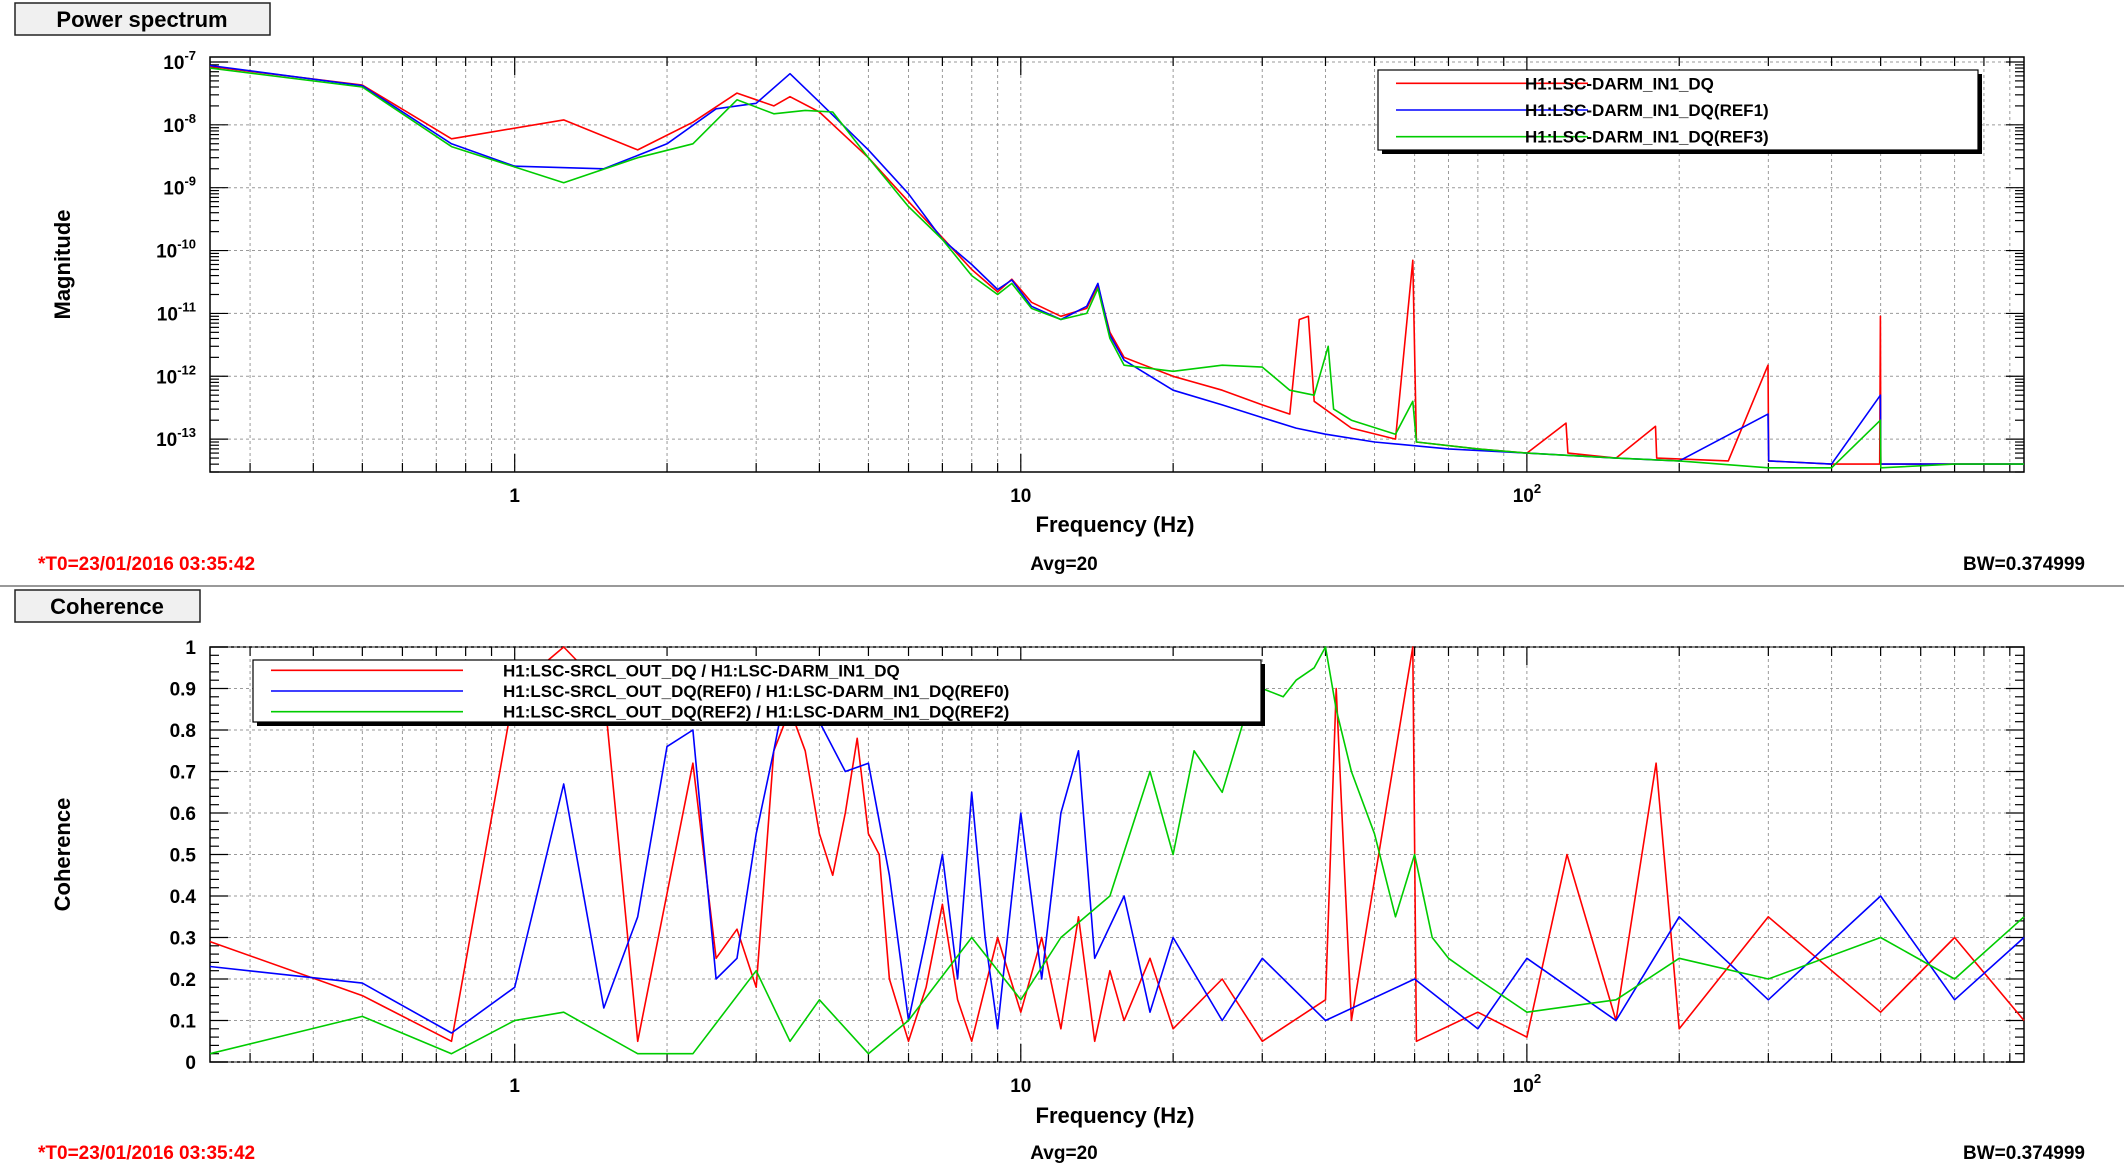 This screenshot has width=2124, height=1164. Describe the element at coordinates (183, 980) in the screenshot. I see `y-tick-label: 0.2` at that location.